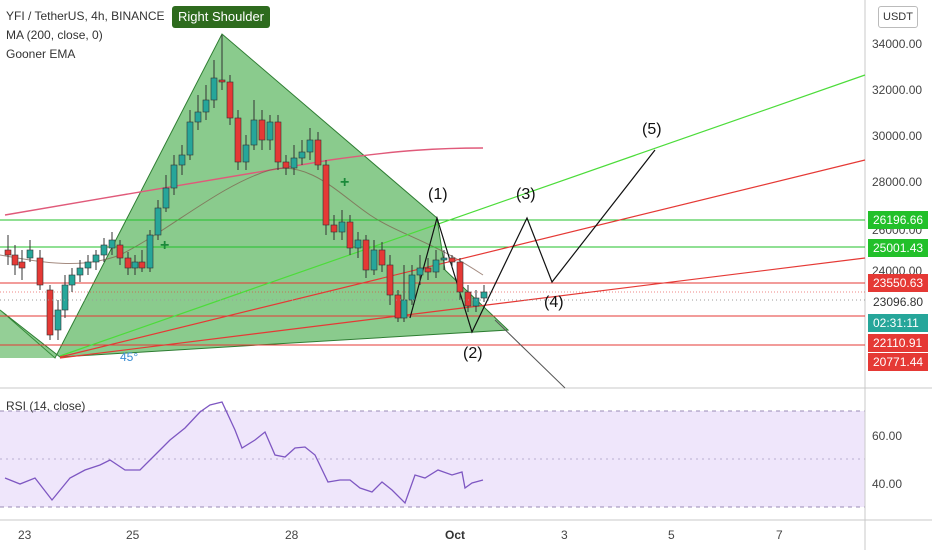 This screenshot has width=932, height=555. What do you see at coordinates (221, 17) in the screenshot?
I see `pattern-label: Right Shoulder` at bounding box center [221, 17].